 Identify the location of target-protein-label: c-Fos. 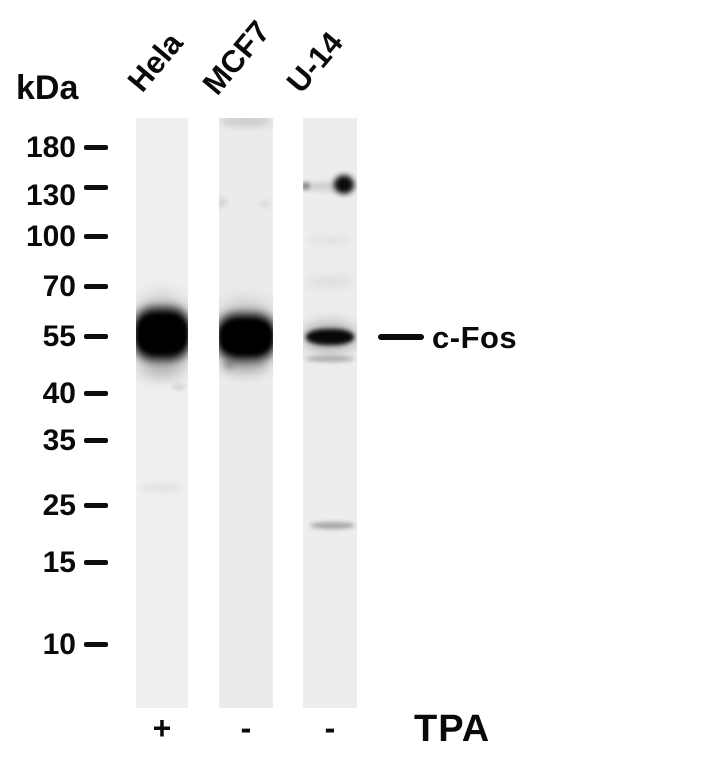
(475, 337).